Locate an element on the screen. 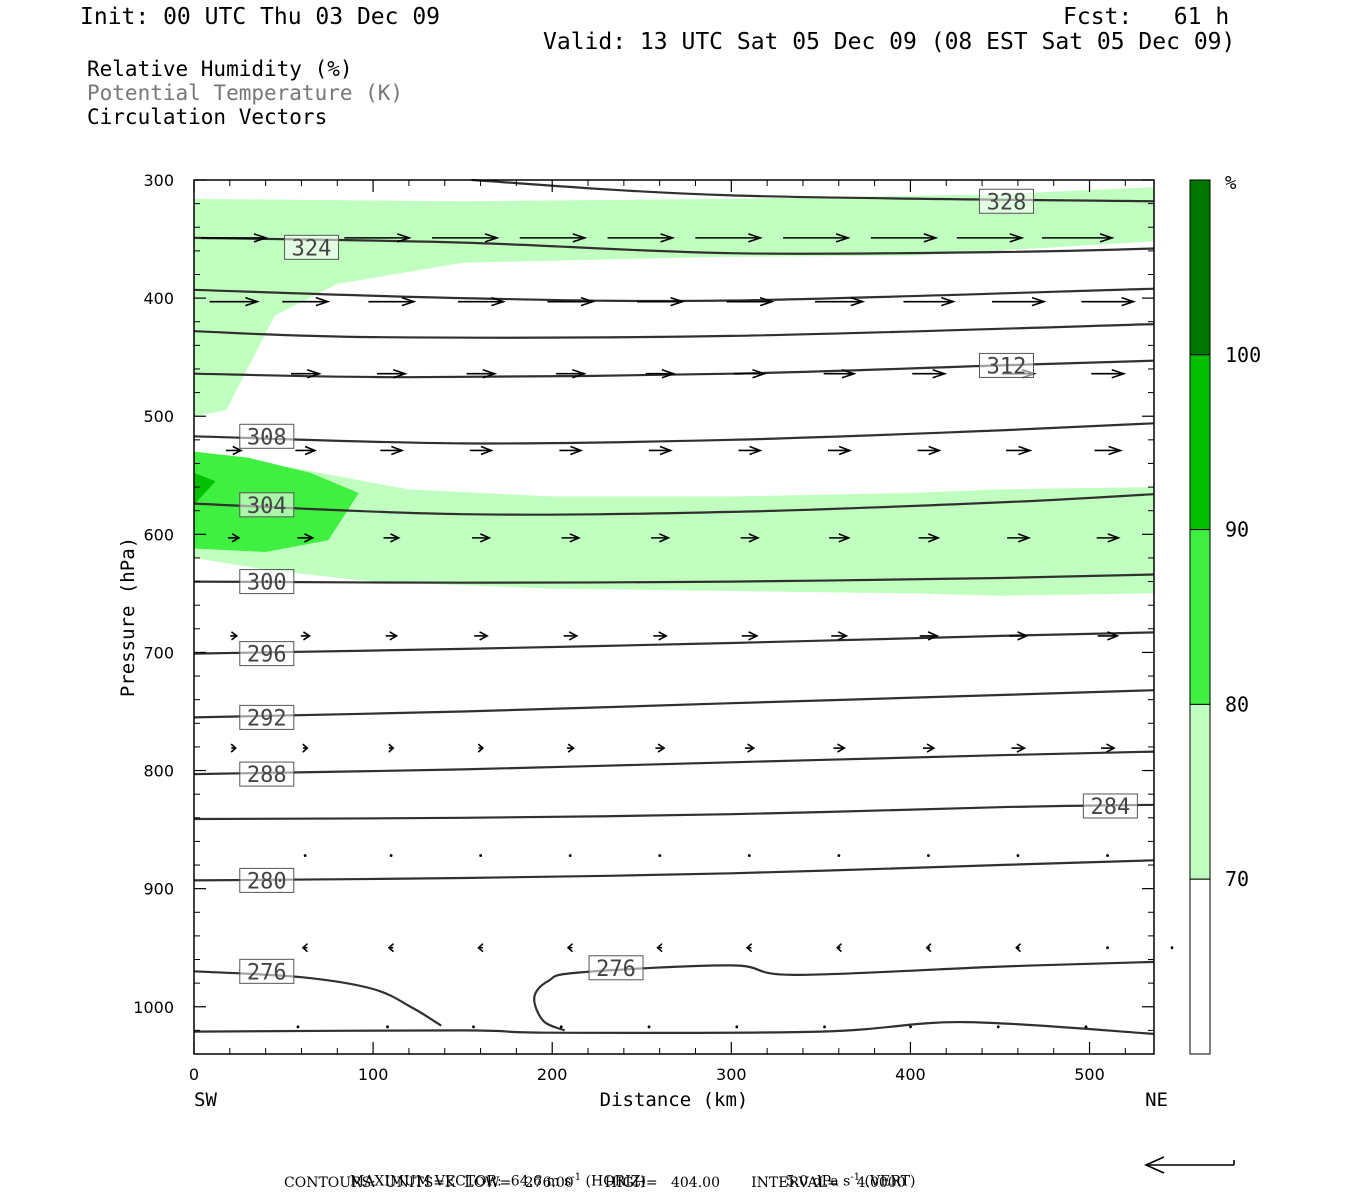 The height and width of the screenshot is (1200, 1350). vector-r1-c7 is located at coordinates (840, 301).